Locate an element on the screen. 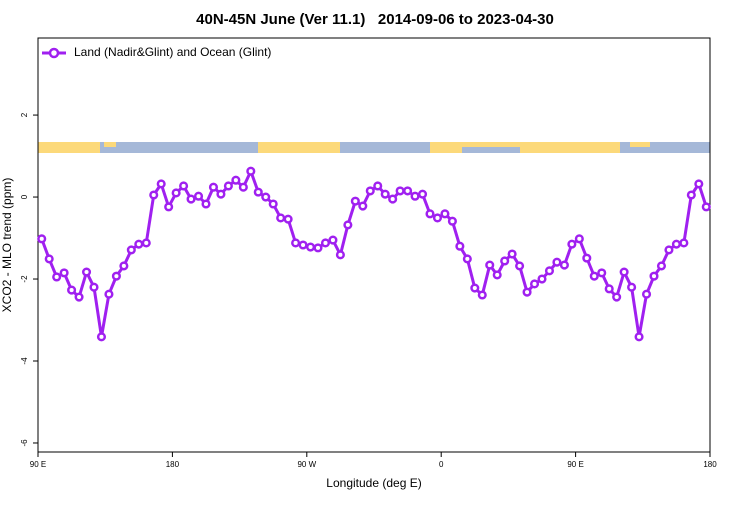 Image resolution: width=750 pixels, height=505 pixels. y-tick-label: -4 is located at coordinates (24, 361).